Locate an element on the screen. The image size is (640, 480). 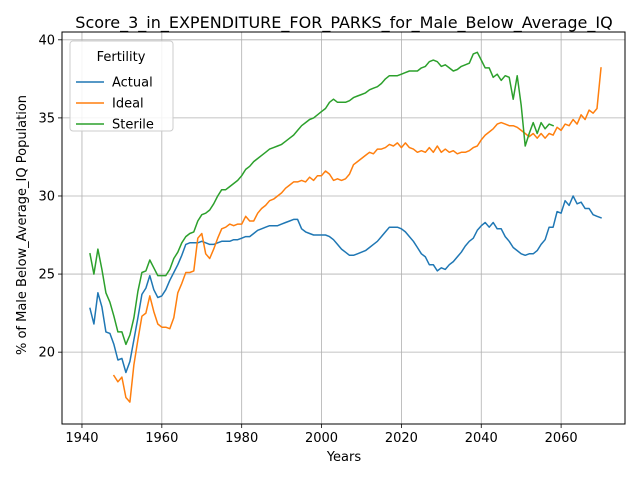
legend-label-ideal: Ideal is located at coordinates (128, 104).